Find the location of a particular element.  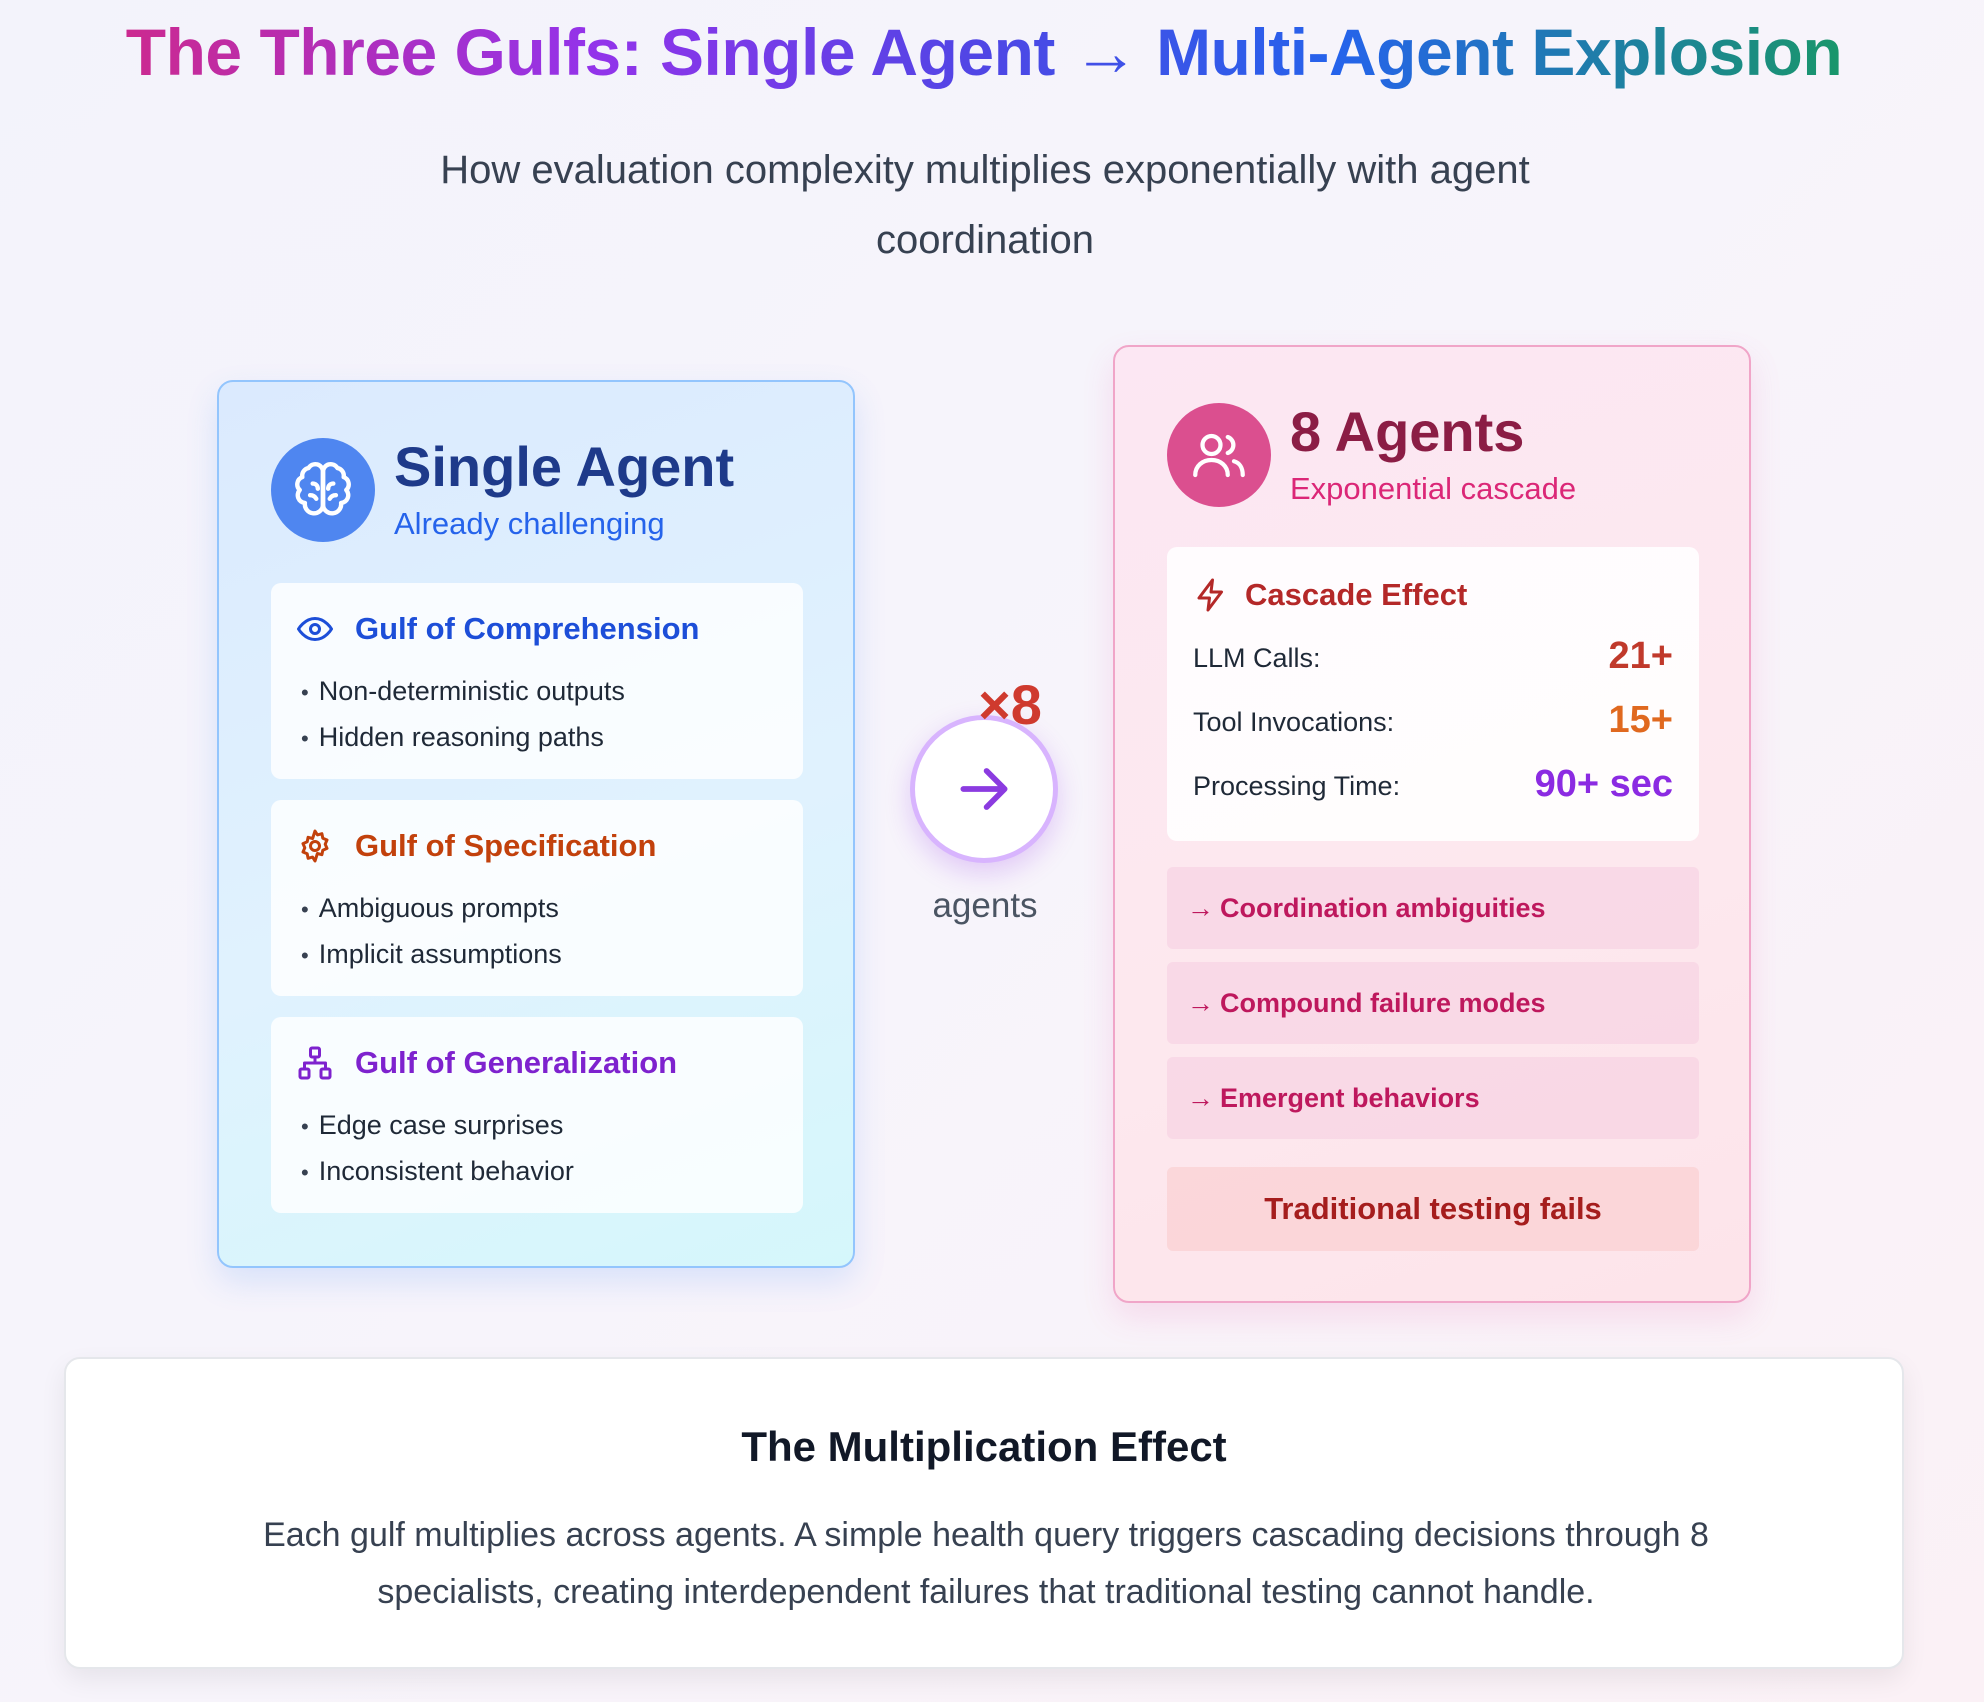

list-item: Edge case surprises is located at coordinates (437, 1126).